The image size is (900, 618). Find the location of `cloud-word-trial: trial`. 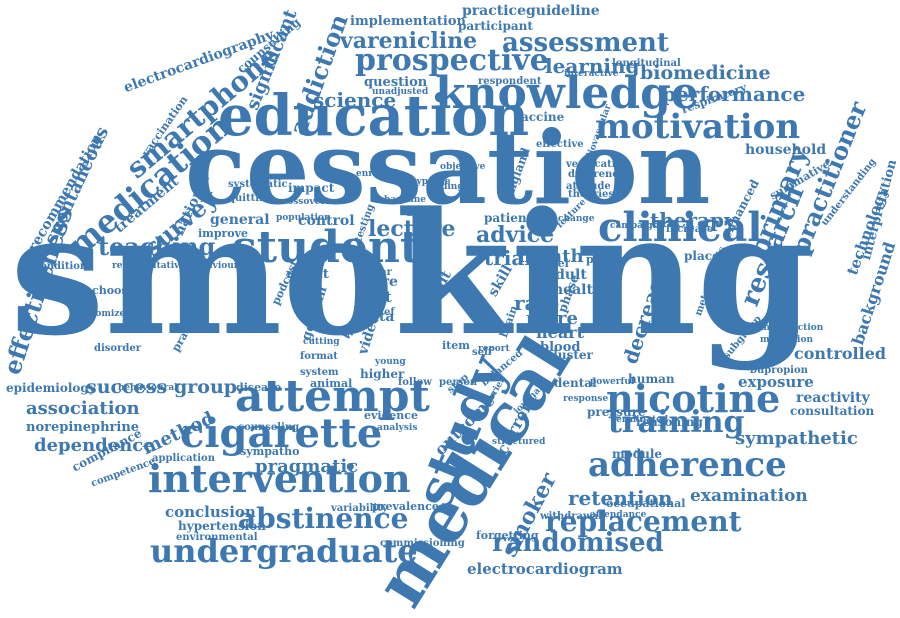

cloud-word-trial: trial is located at coordinates (508, 258).